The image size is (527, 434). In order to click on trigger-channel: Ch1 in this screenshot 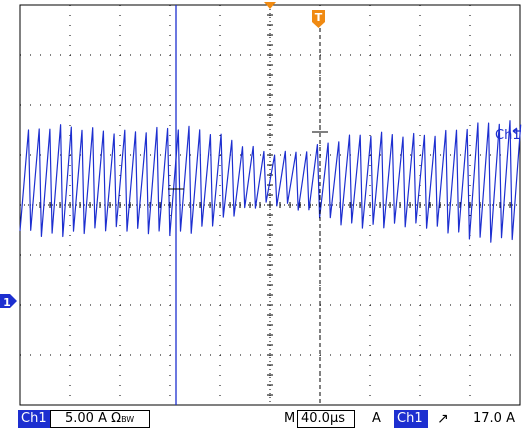, I will do `click(411, 419)`.